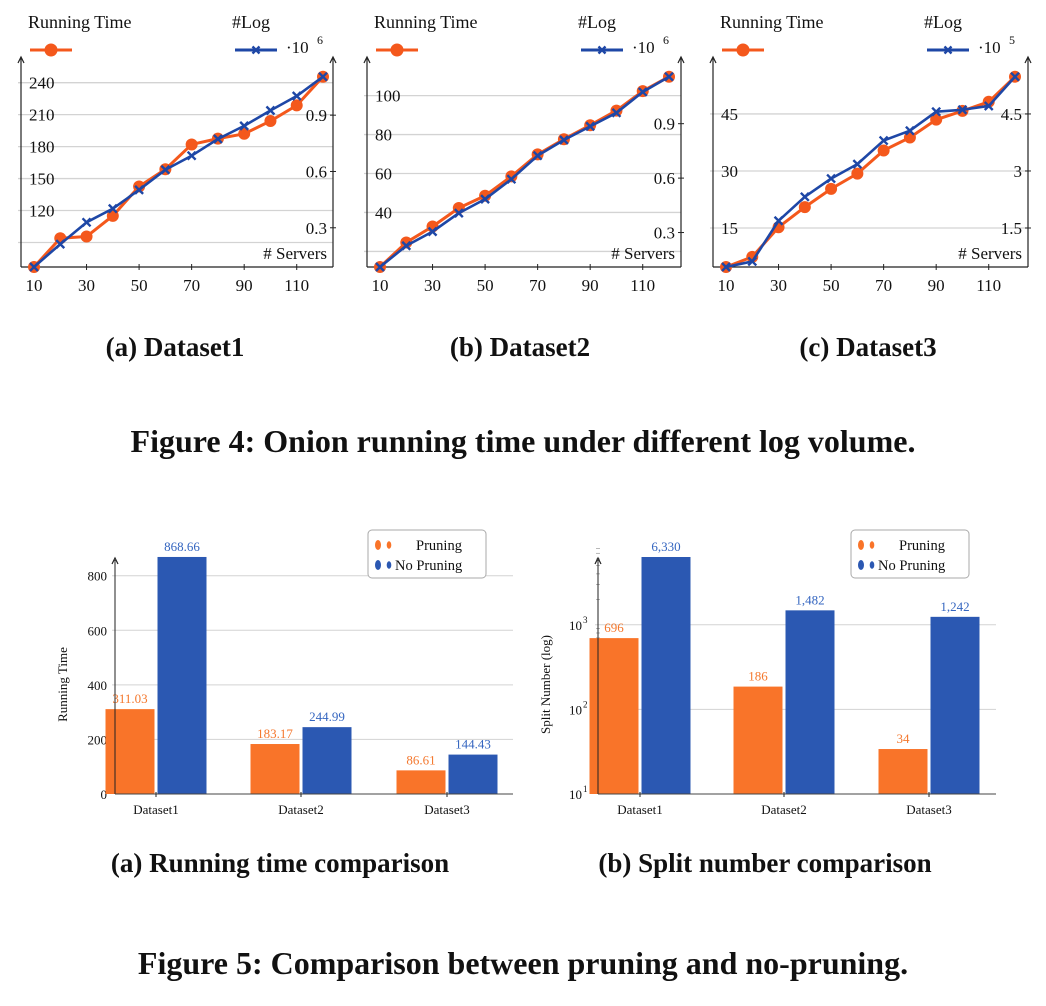  I want to click on right-tick-label: 1.5, so click(1011, 228).